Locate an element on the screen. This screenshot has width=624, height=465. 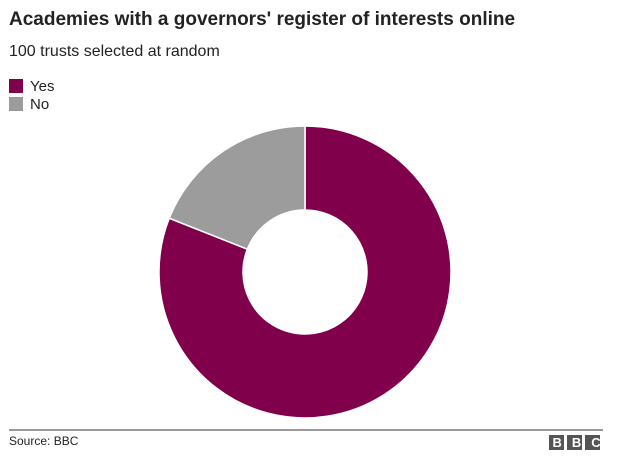
source: Source: BBC is located at coordinates (44, 441).